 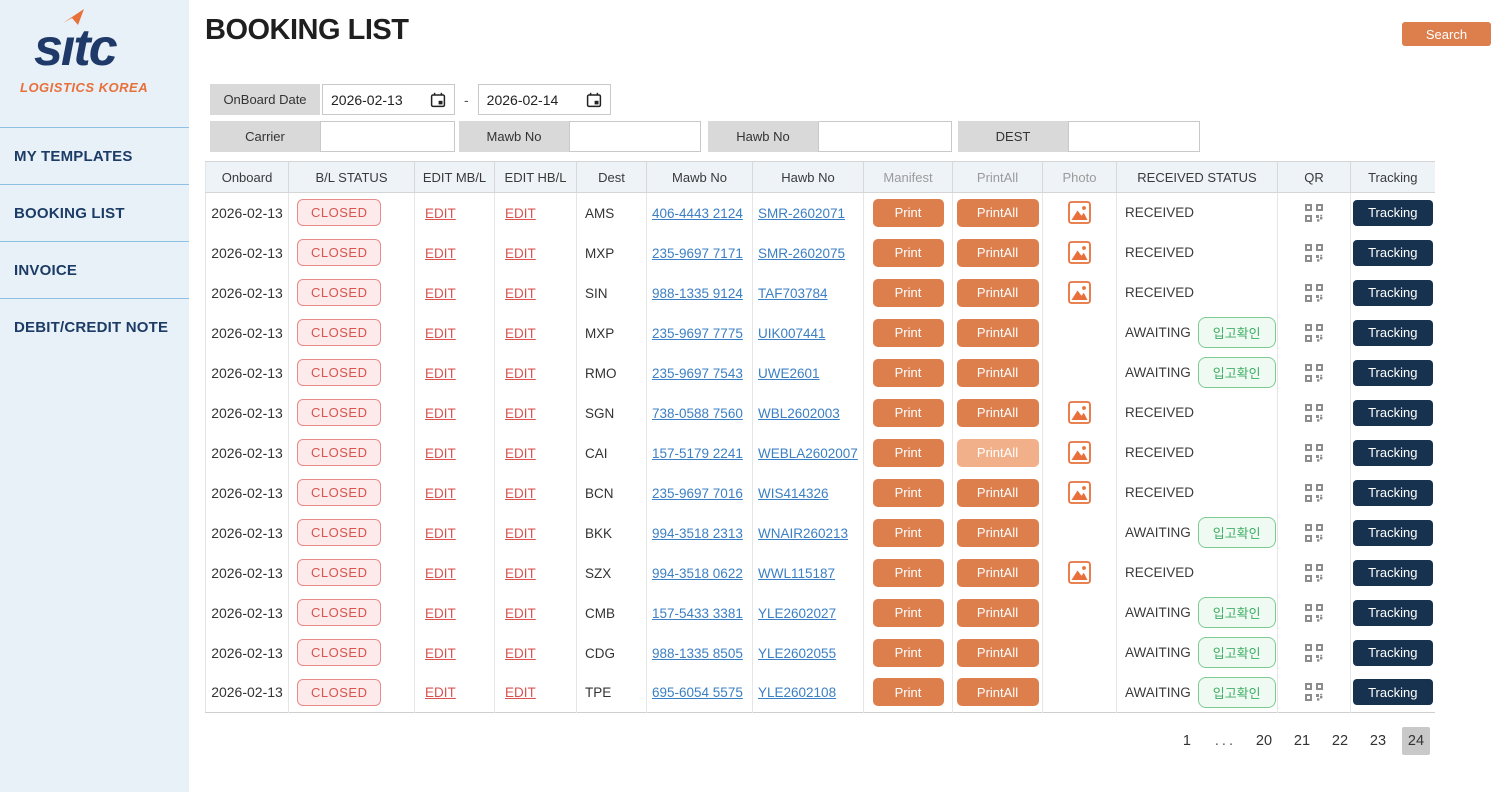 I want to click on page-button-21: 21, so click(x=1302, y=741).